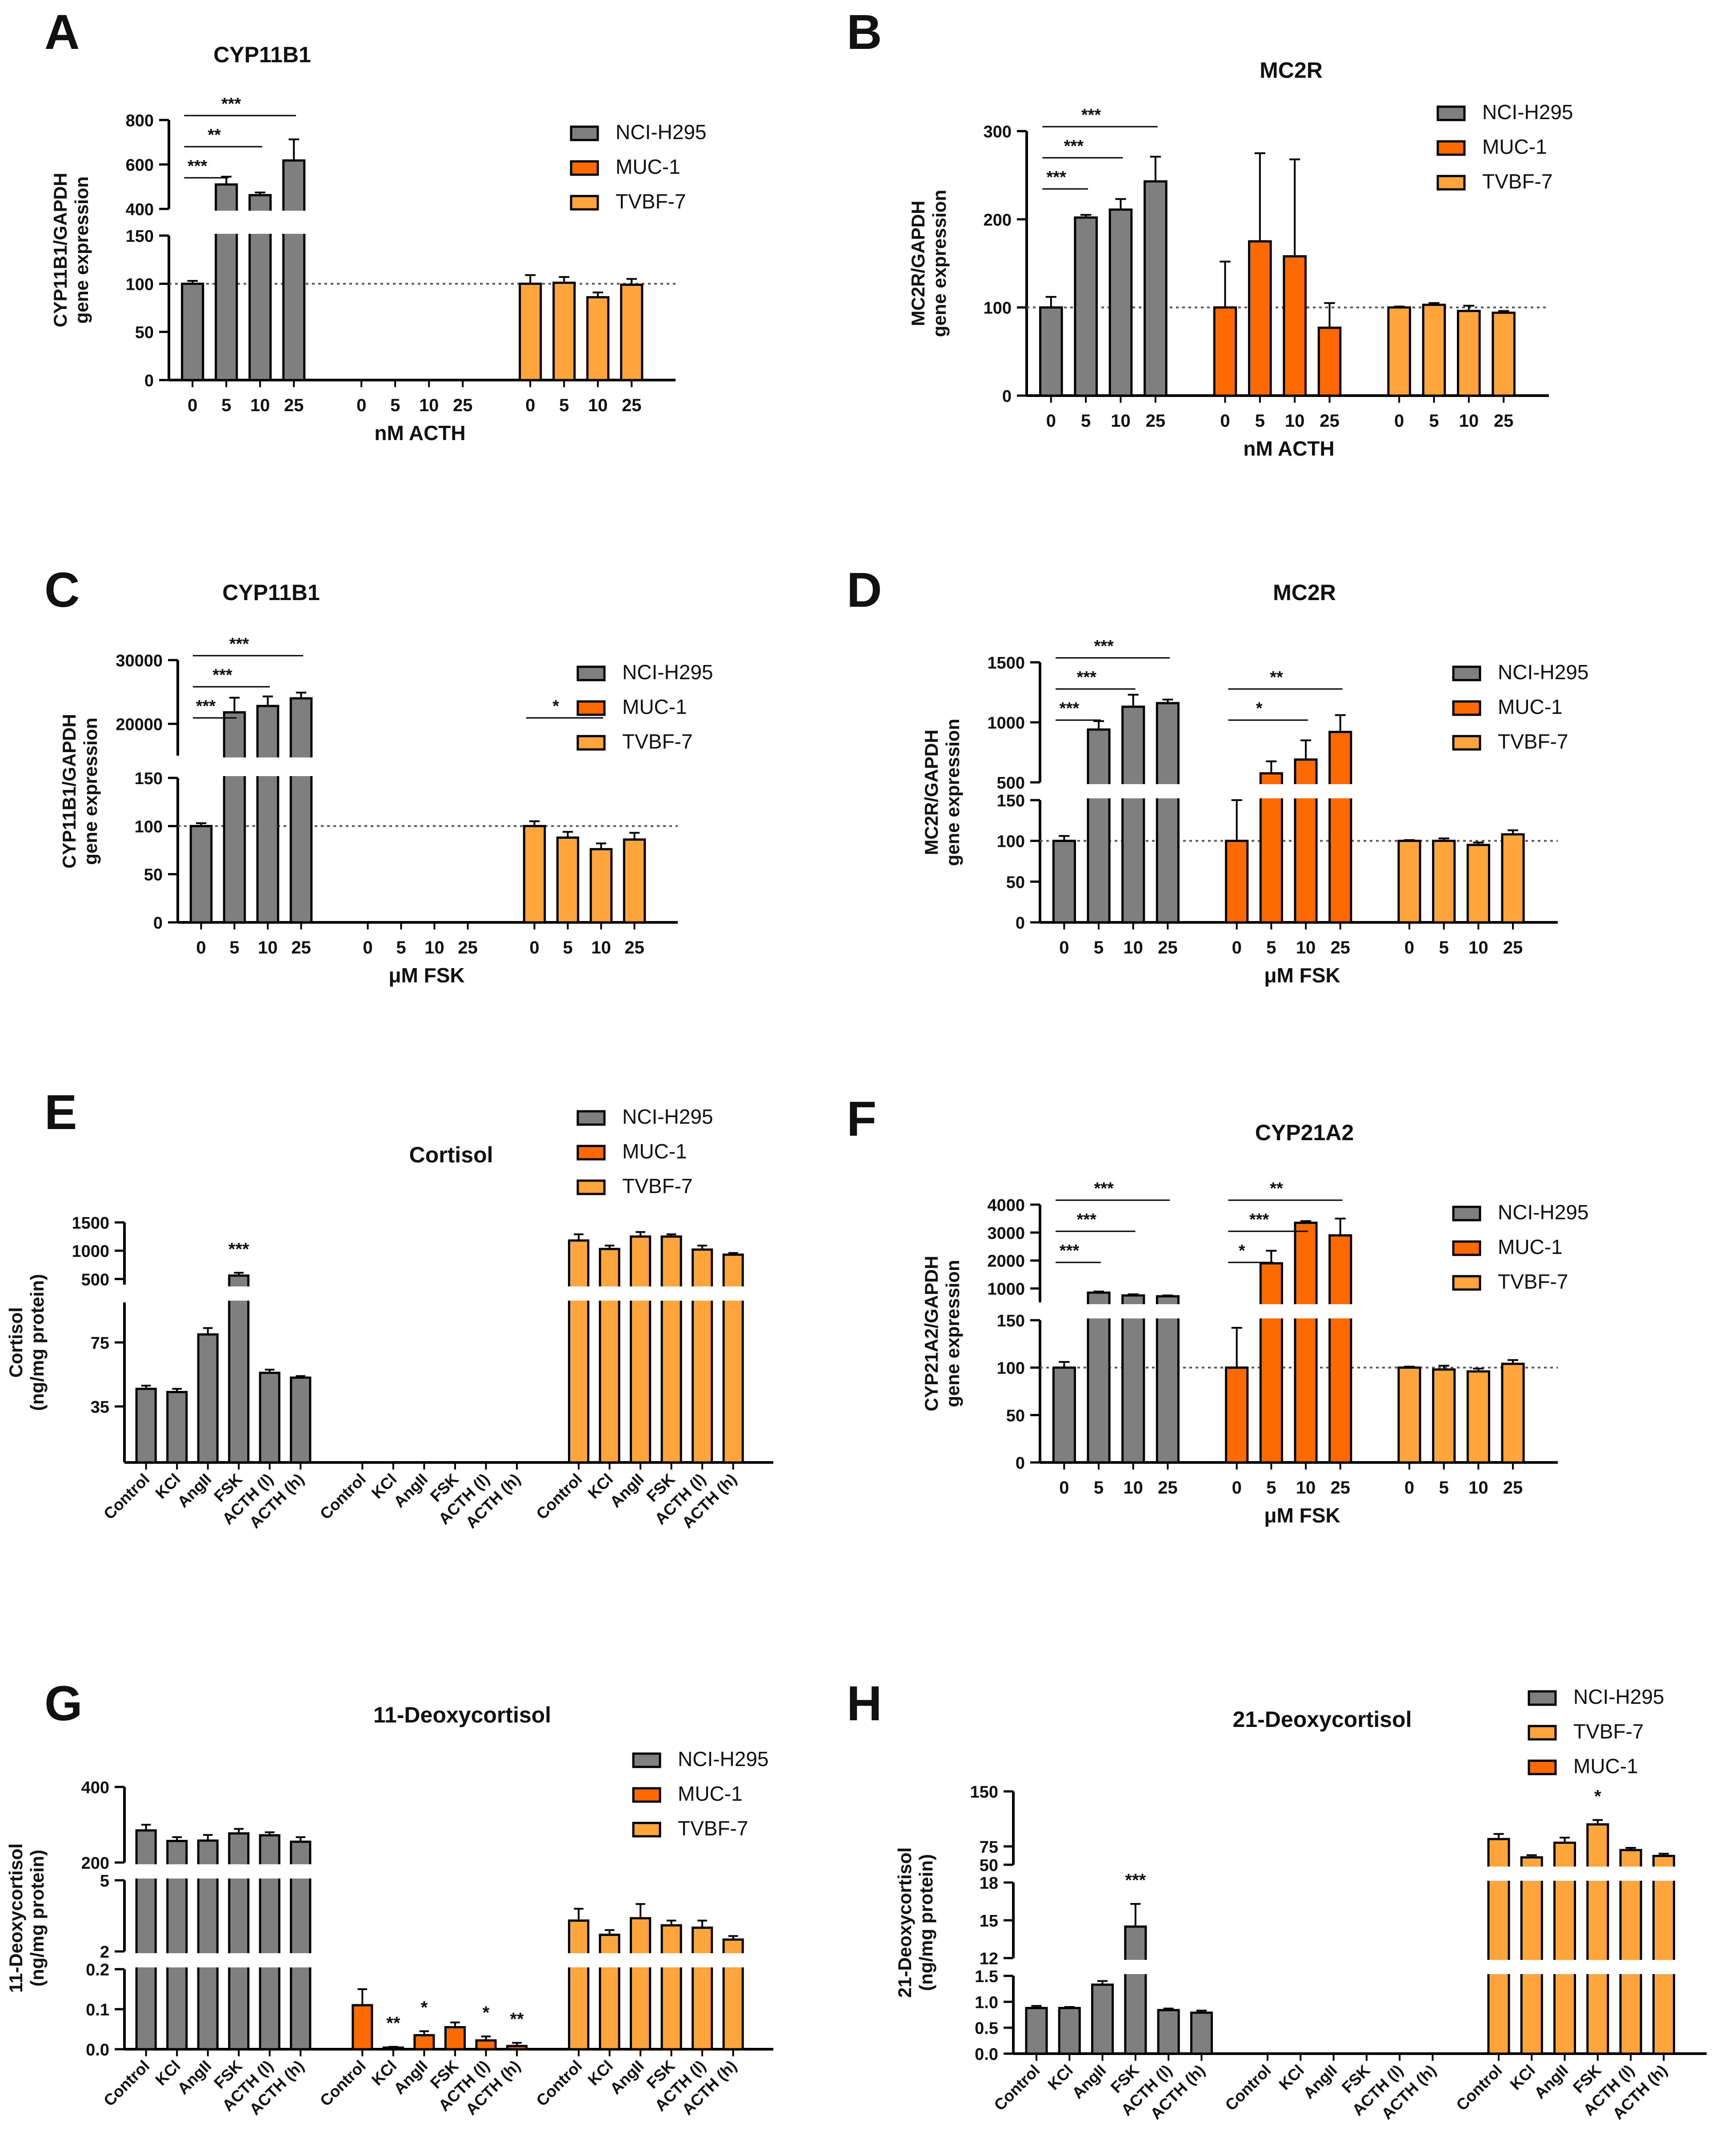  I want to click on legend-label: NCI-H295, so click(667, 672).